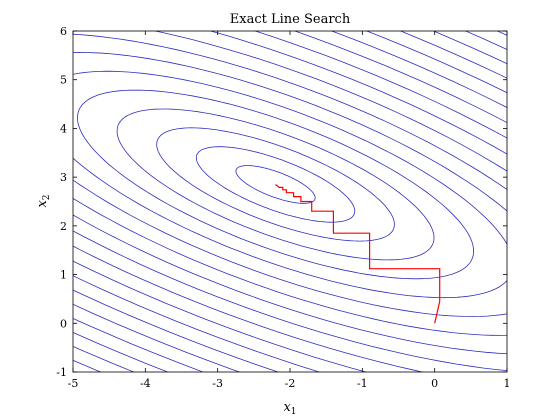 This screenshot has width=560, height=420. Describe the element at coordinates (63, 226) in the screenshot. I see `y-tick-label: 2` at that location.